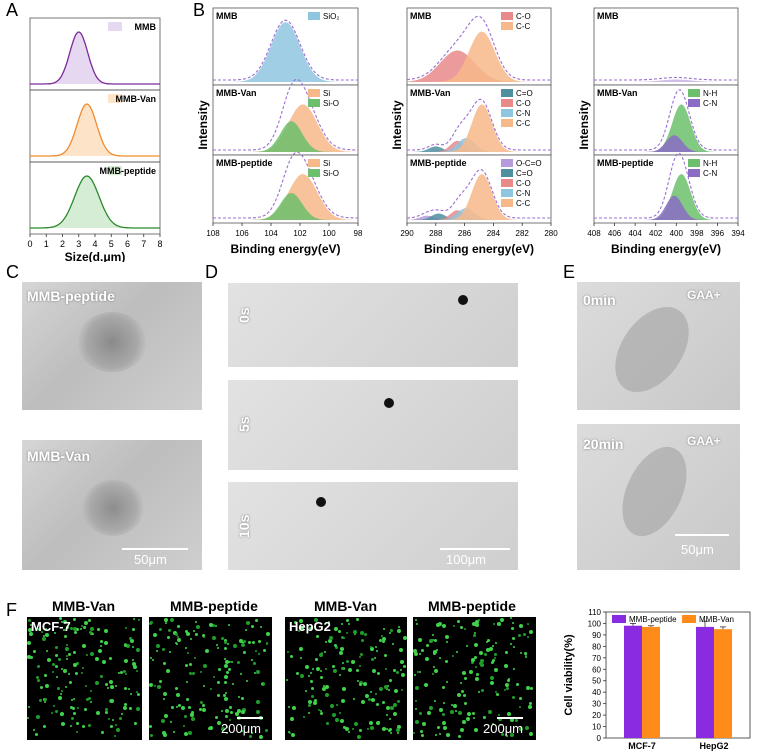 The image size is (760, 752). What do you see at coordinates (494, 233) in the screenshot?
I see `x-tick-label: 284` at bounding box center [494, 233].